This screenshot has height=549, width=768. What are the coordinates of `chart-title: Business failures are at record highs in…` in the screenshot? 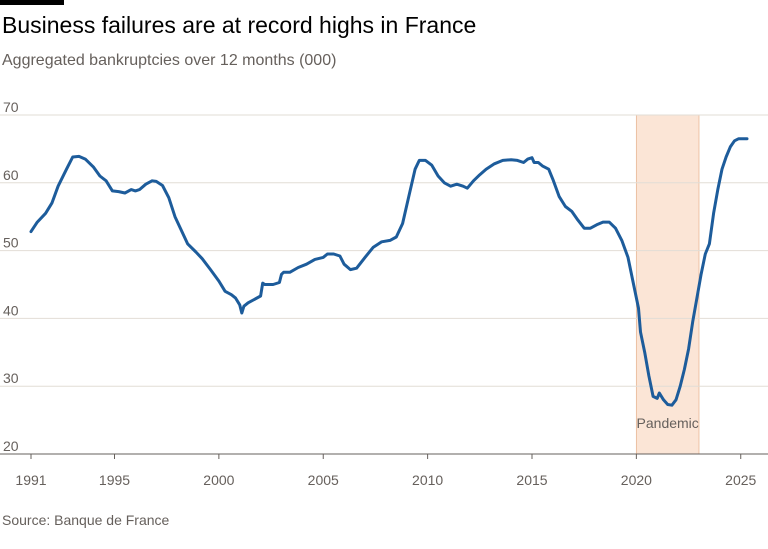 It's located at (239, 25).